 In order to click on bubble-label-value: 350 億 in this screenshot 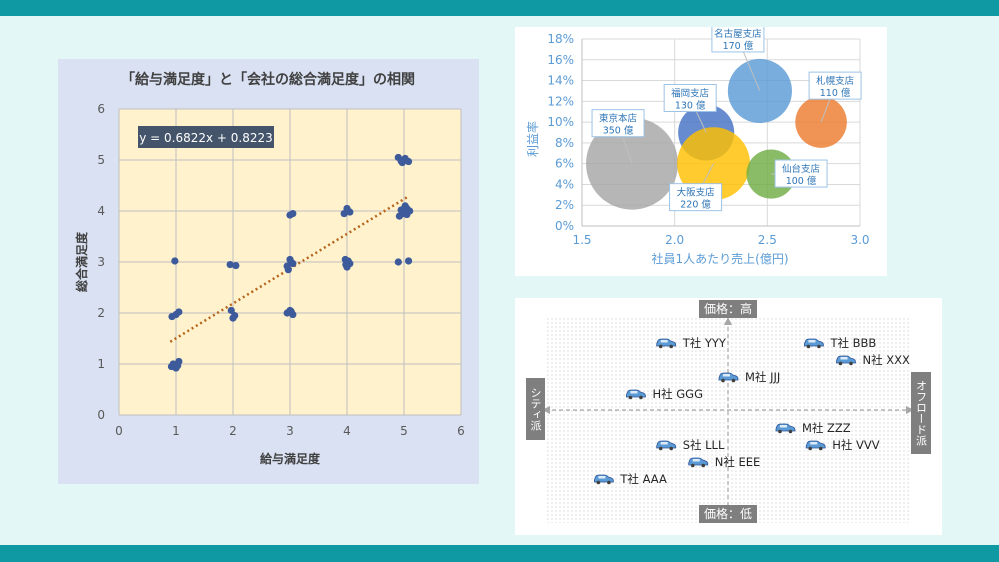, I will do `click(618, 131)`.